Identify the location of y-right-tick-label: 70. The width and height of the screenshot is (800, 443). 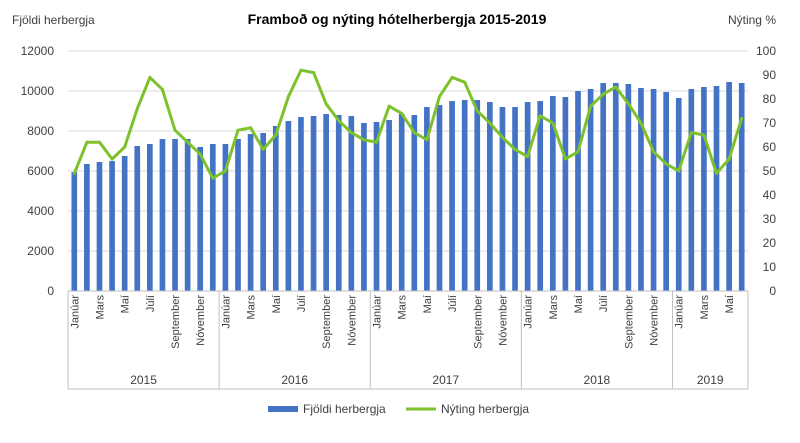
(770, 123).